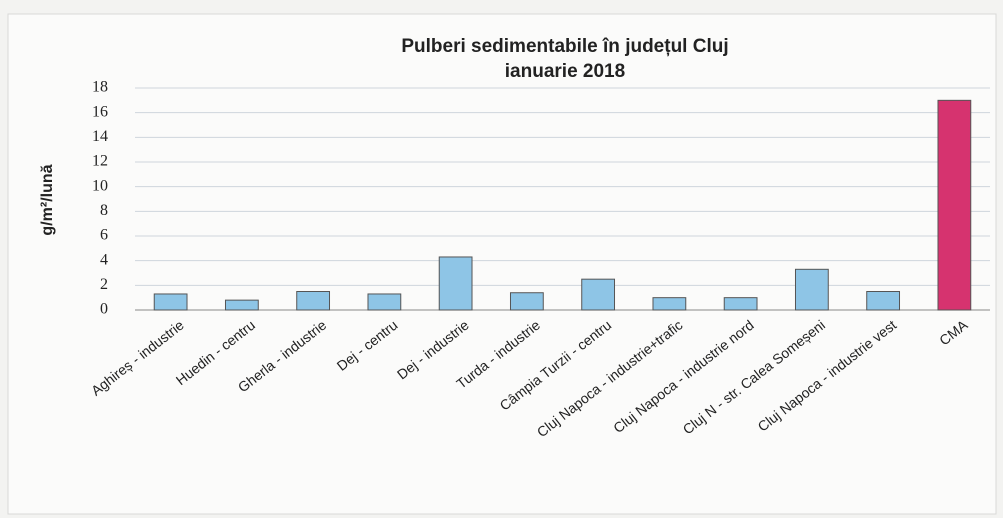  What do you see at coordinates (100, 161) in the screenshot?
I see `y-tick-label: 12` at bounding box center [100, 161].